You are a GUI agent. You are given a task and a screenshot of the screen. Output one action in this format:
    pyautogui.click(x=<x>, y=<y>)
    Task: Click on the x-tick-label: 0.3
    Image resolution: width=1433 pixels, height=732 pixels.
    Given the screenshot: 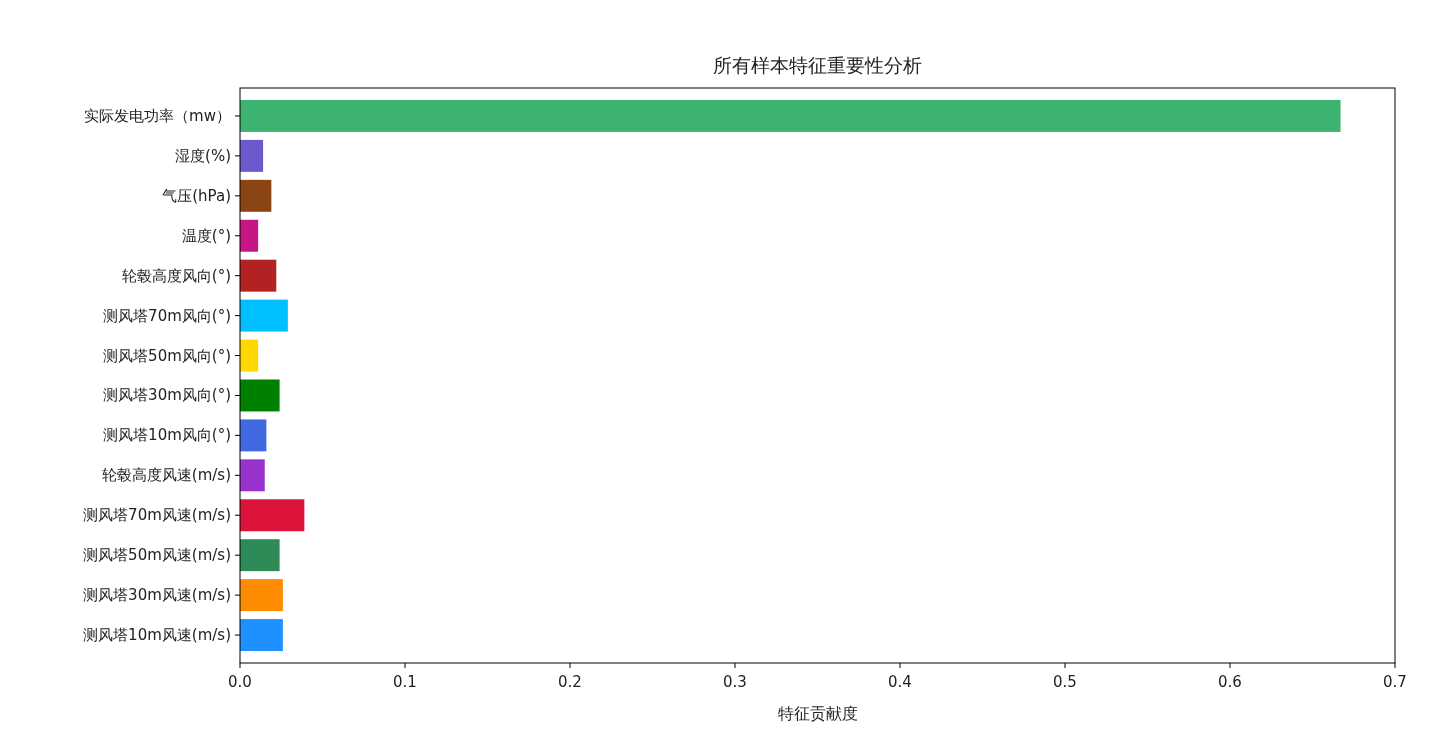 What is the action you would take?
    pyautogui.click(x=735, y=682)
    